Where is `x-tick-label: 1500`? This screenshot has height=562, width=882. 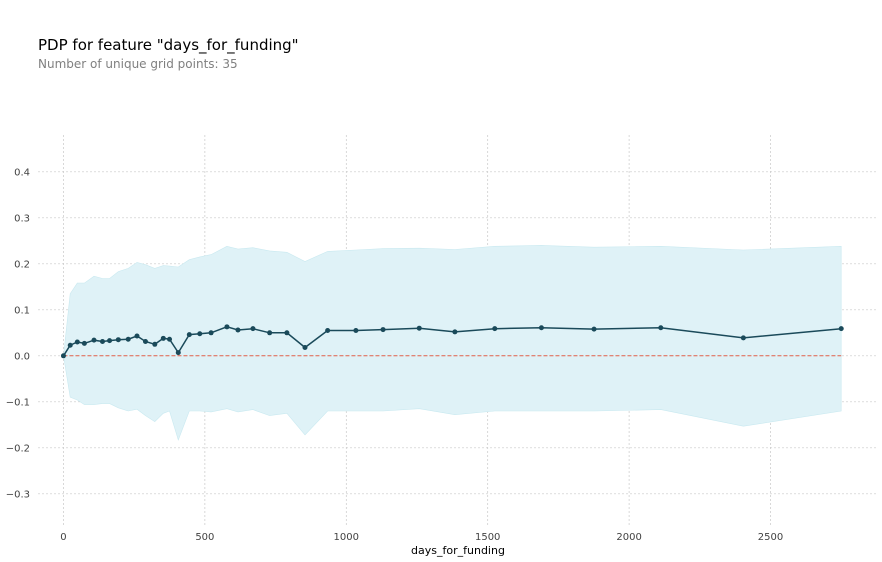
x-tick-label: 1500 is located at coordinates (487, 537).